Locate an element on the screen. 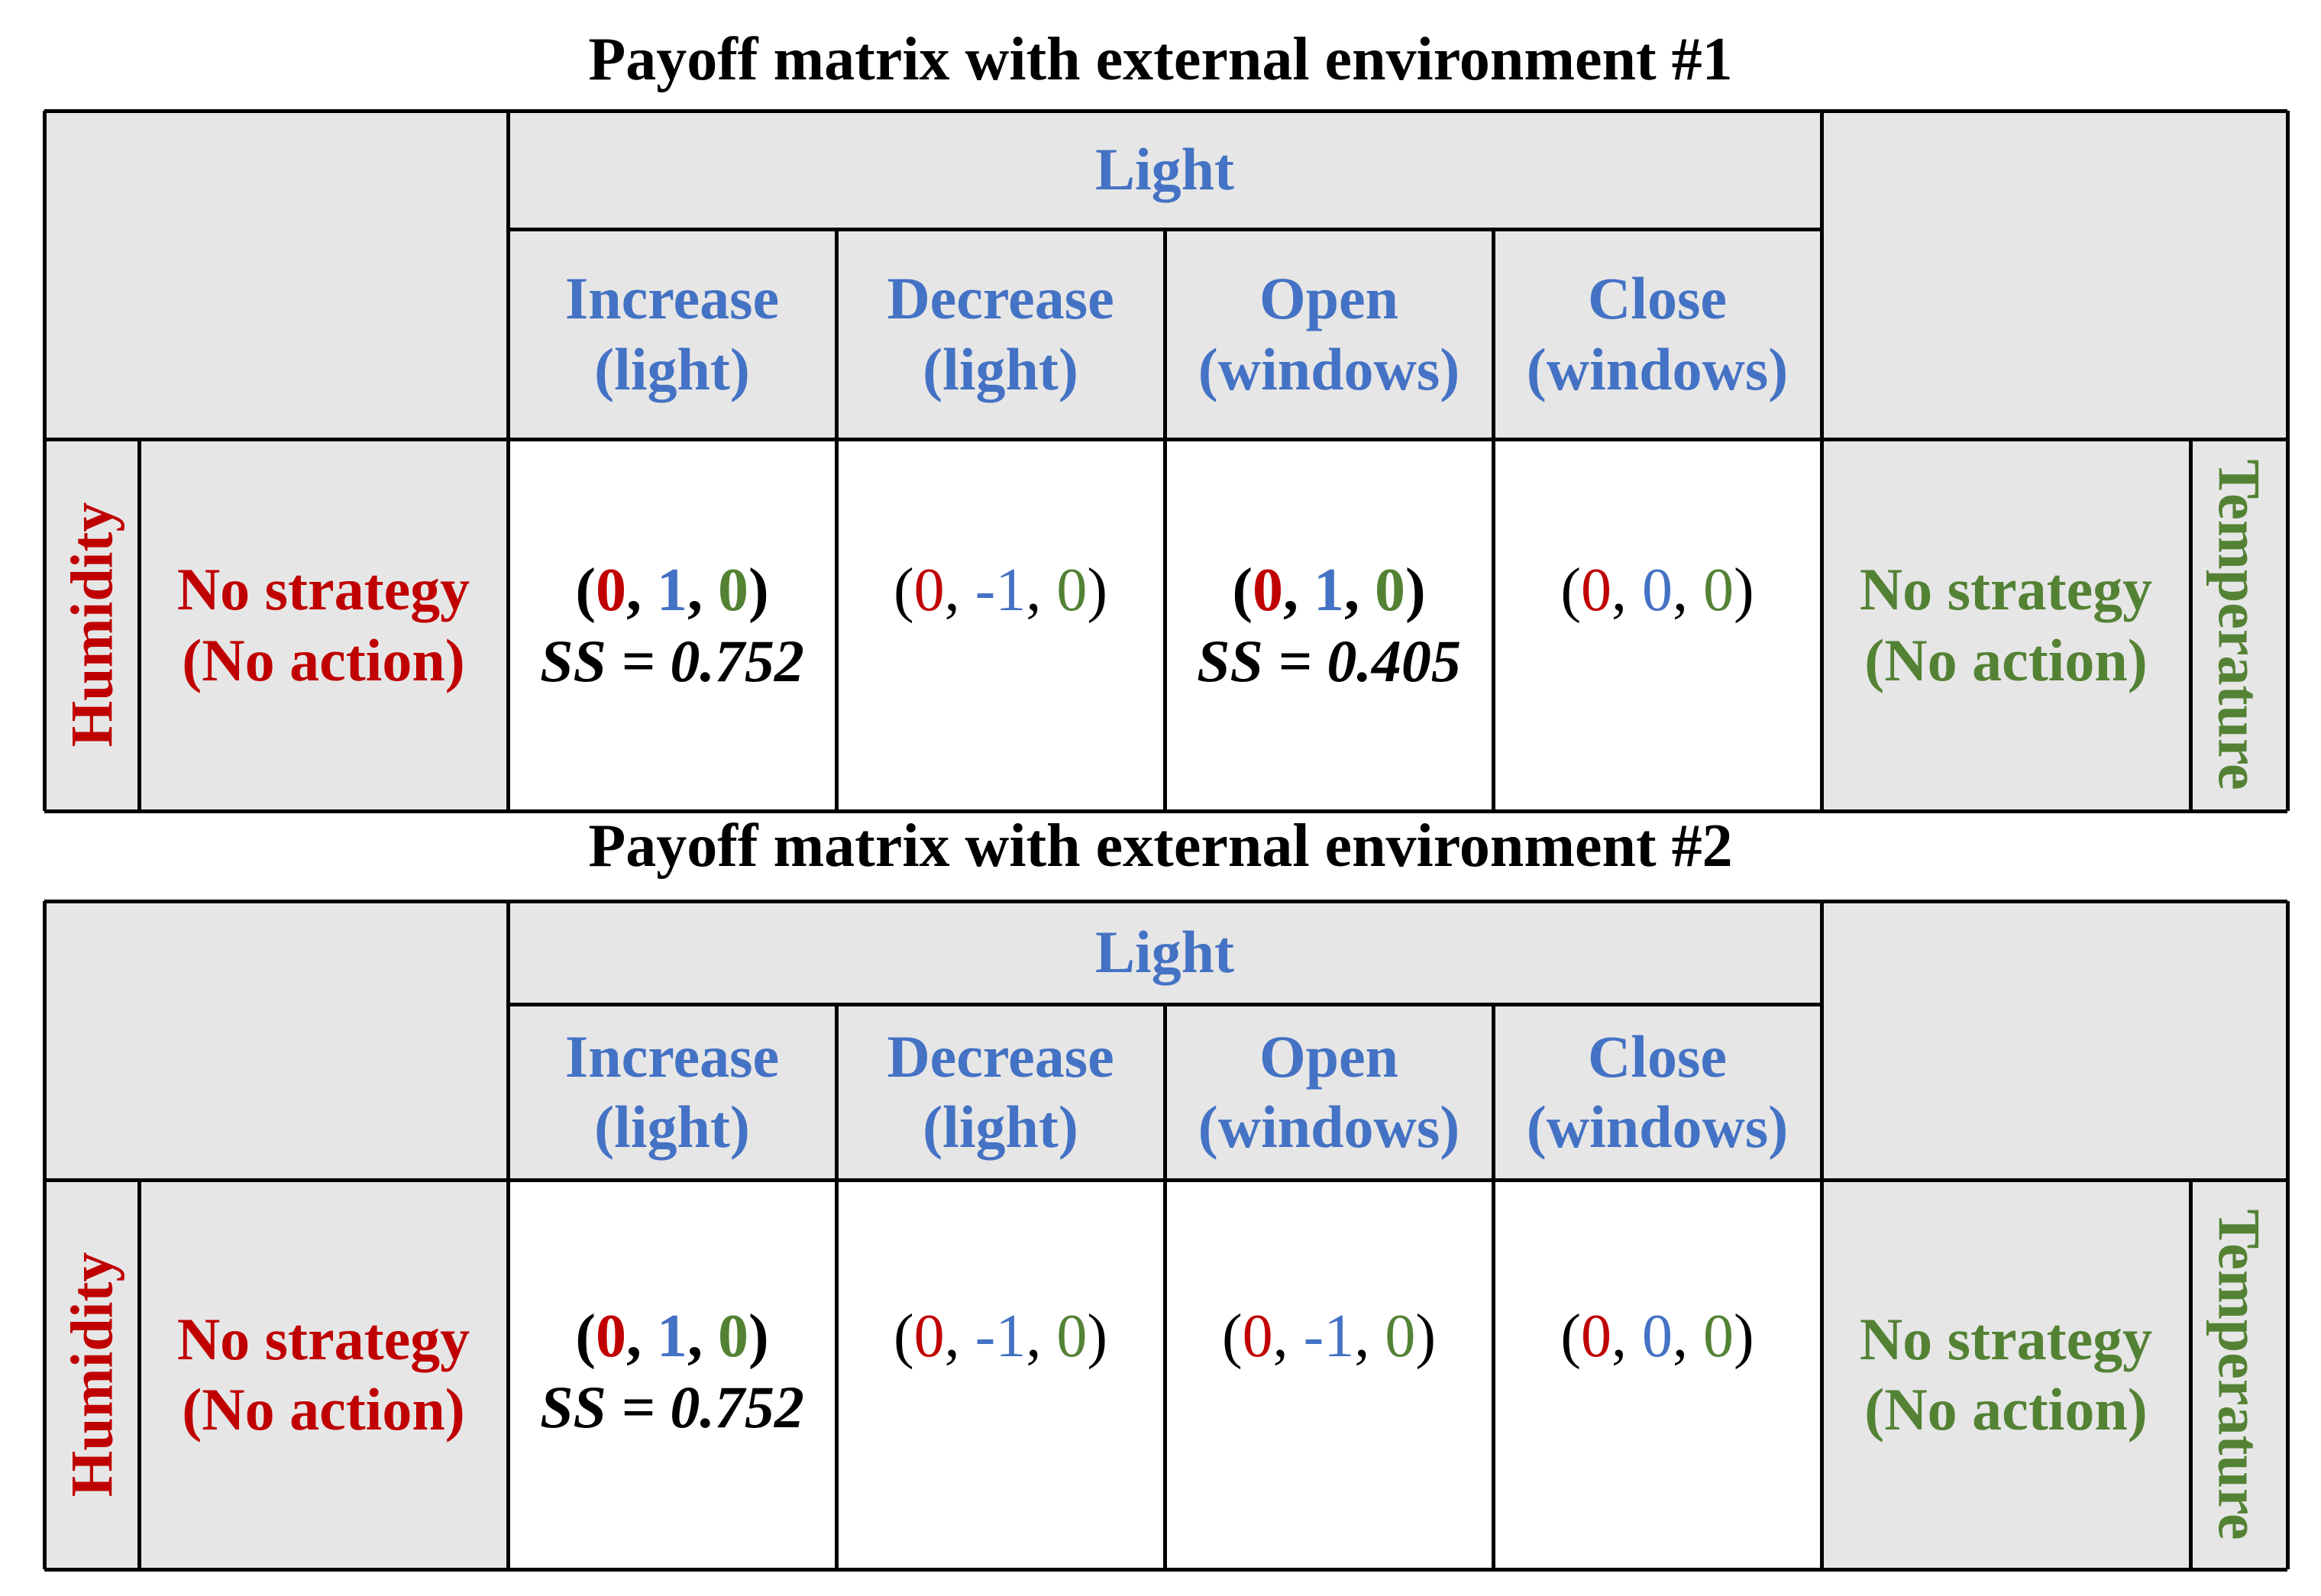  payoff-tuple: (0, -1, 0) is located at coordinates (1000, 590).